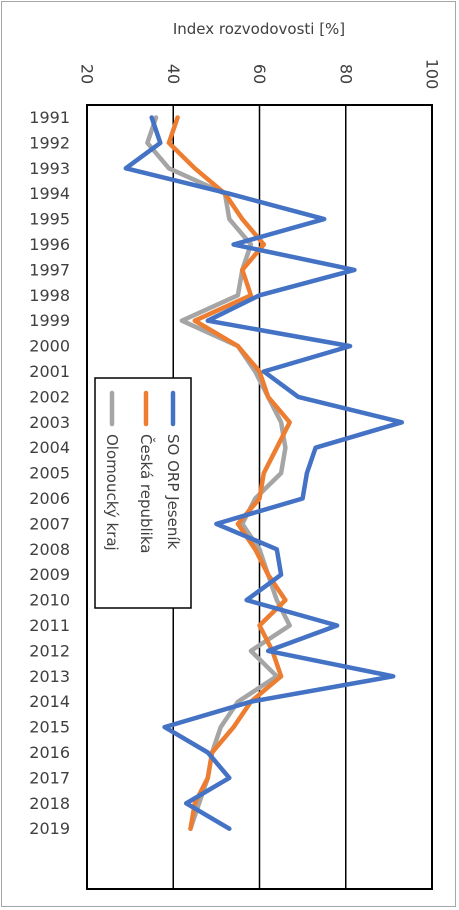  Describe the element at coordinates (49, 676) in the screenshot. I see `year-label: 2013` at that location.